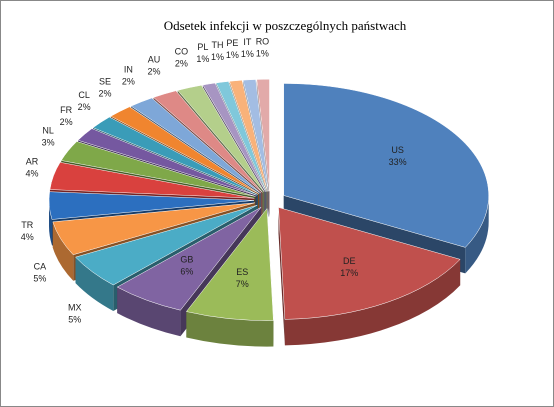 This screenshot has width=554, height=407. I want to click on slice-value-label: 7%, so click(242, 284).